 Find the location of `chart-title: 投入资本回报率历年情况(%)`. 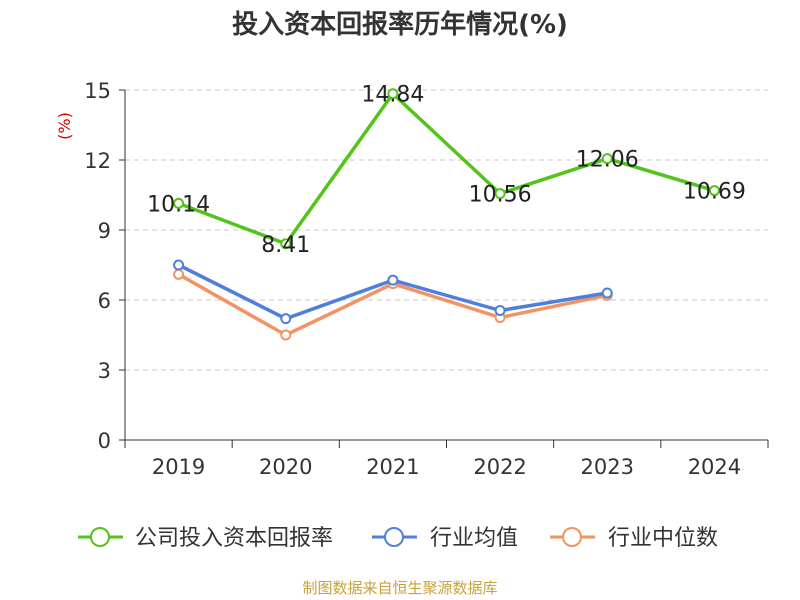

chart-title: 投入资本回报率历年情况(%) is located at coordinates (400, 25).